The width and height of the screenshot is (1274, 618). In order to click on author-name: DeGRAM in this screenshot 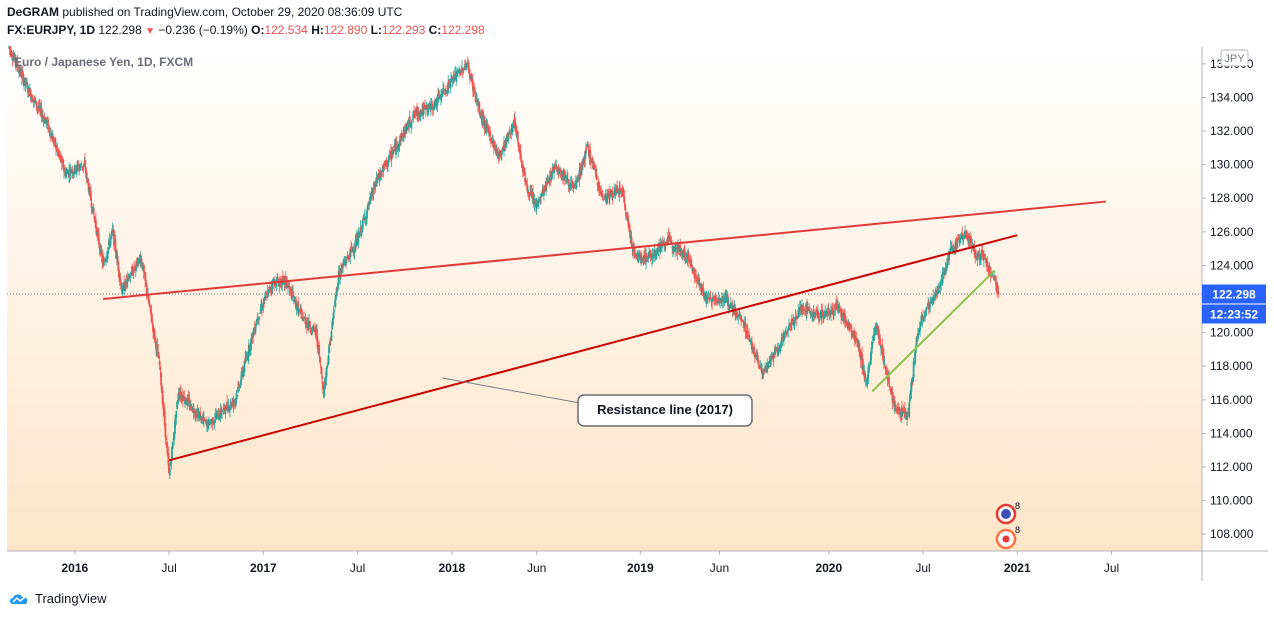, I will do `click(33, 12)`.